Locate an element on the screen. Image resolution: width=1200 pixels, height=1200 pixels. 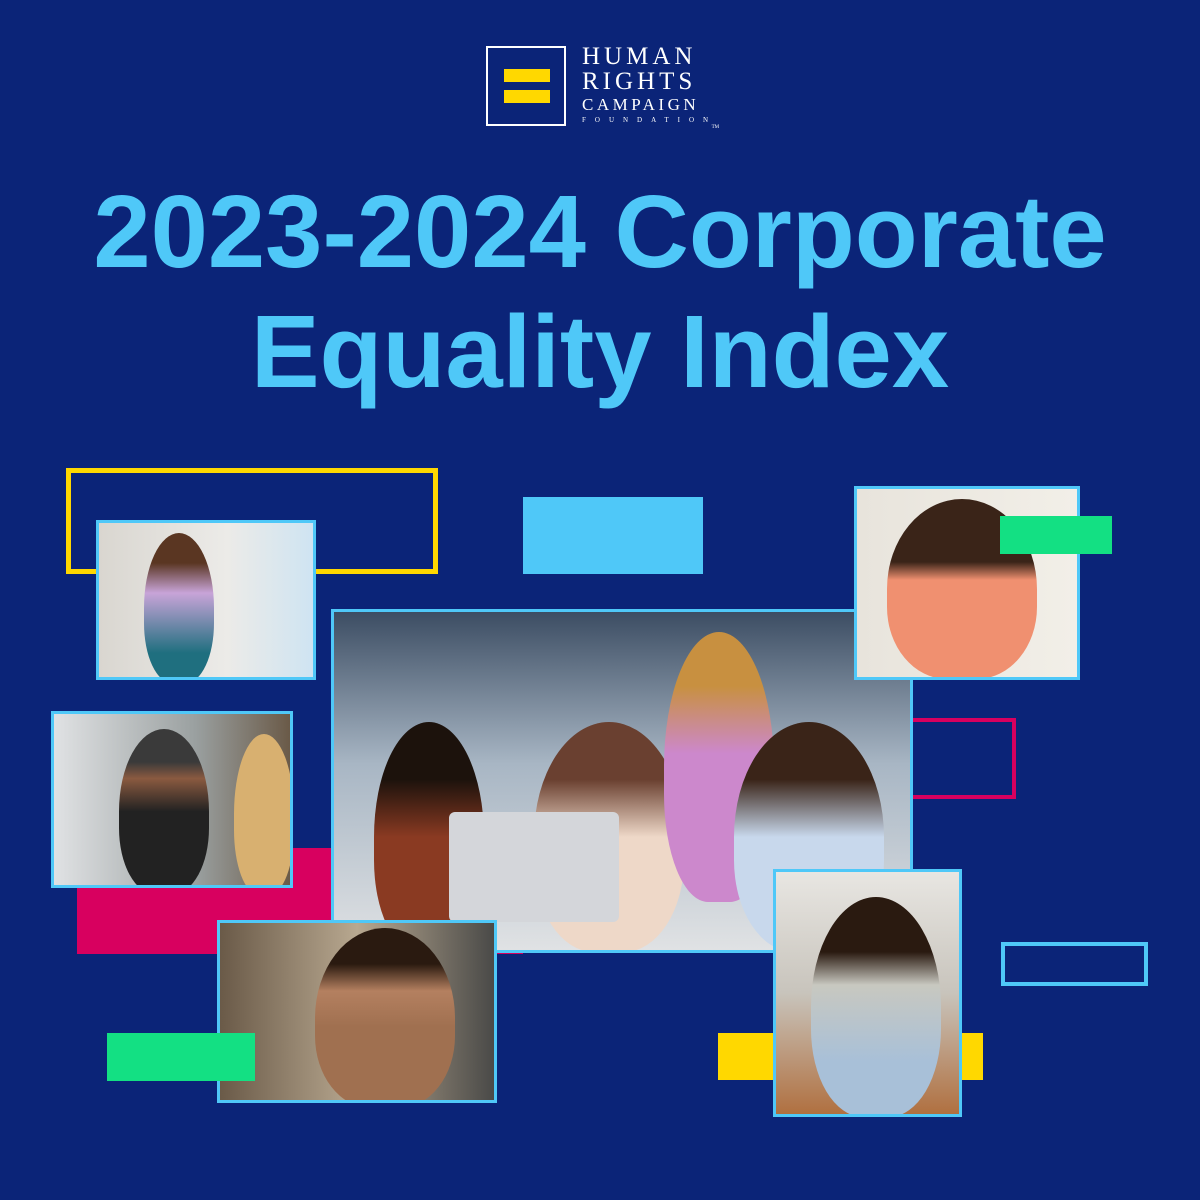
photo-man-handshake is located at coordinates (357, 1011).